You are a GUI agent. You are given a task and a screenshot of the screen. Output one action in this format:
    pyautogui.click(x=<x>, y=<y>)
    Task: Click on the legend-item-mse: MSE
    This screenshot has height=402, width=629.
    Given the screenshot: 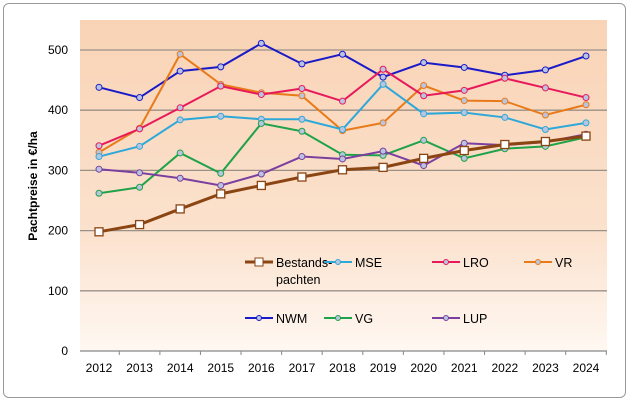 What is the action you would take?
    pyautogui.click(x=353, y=263)
    